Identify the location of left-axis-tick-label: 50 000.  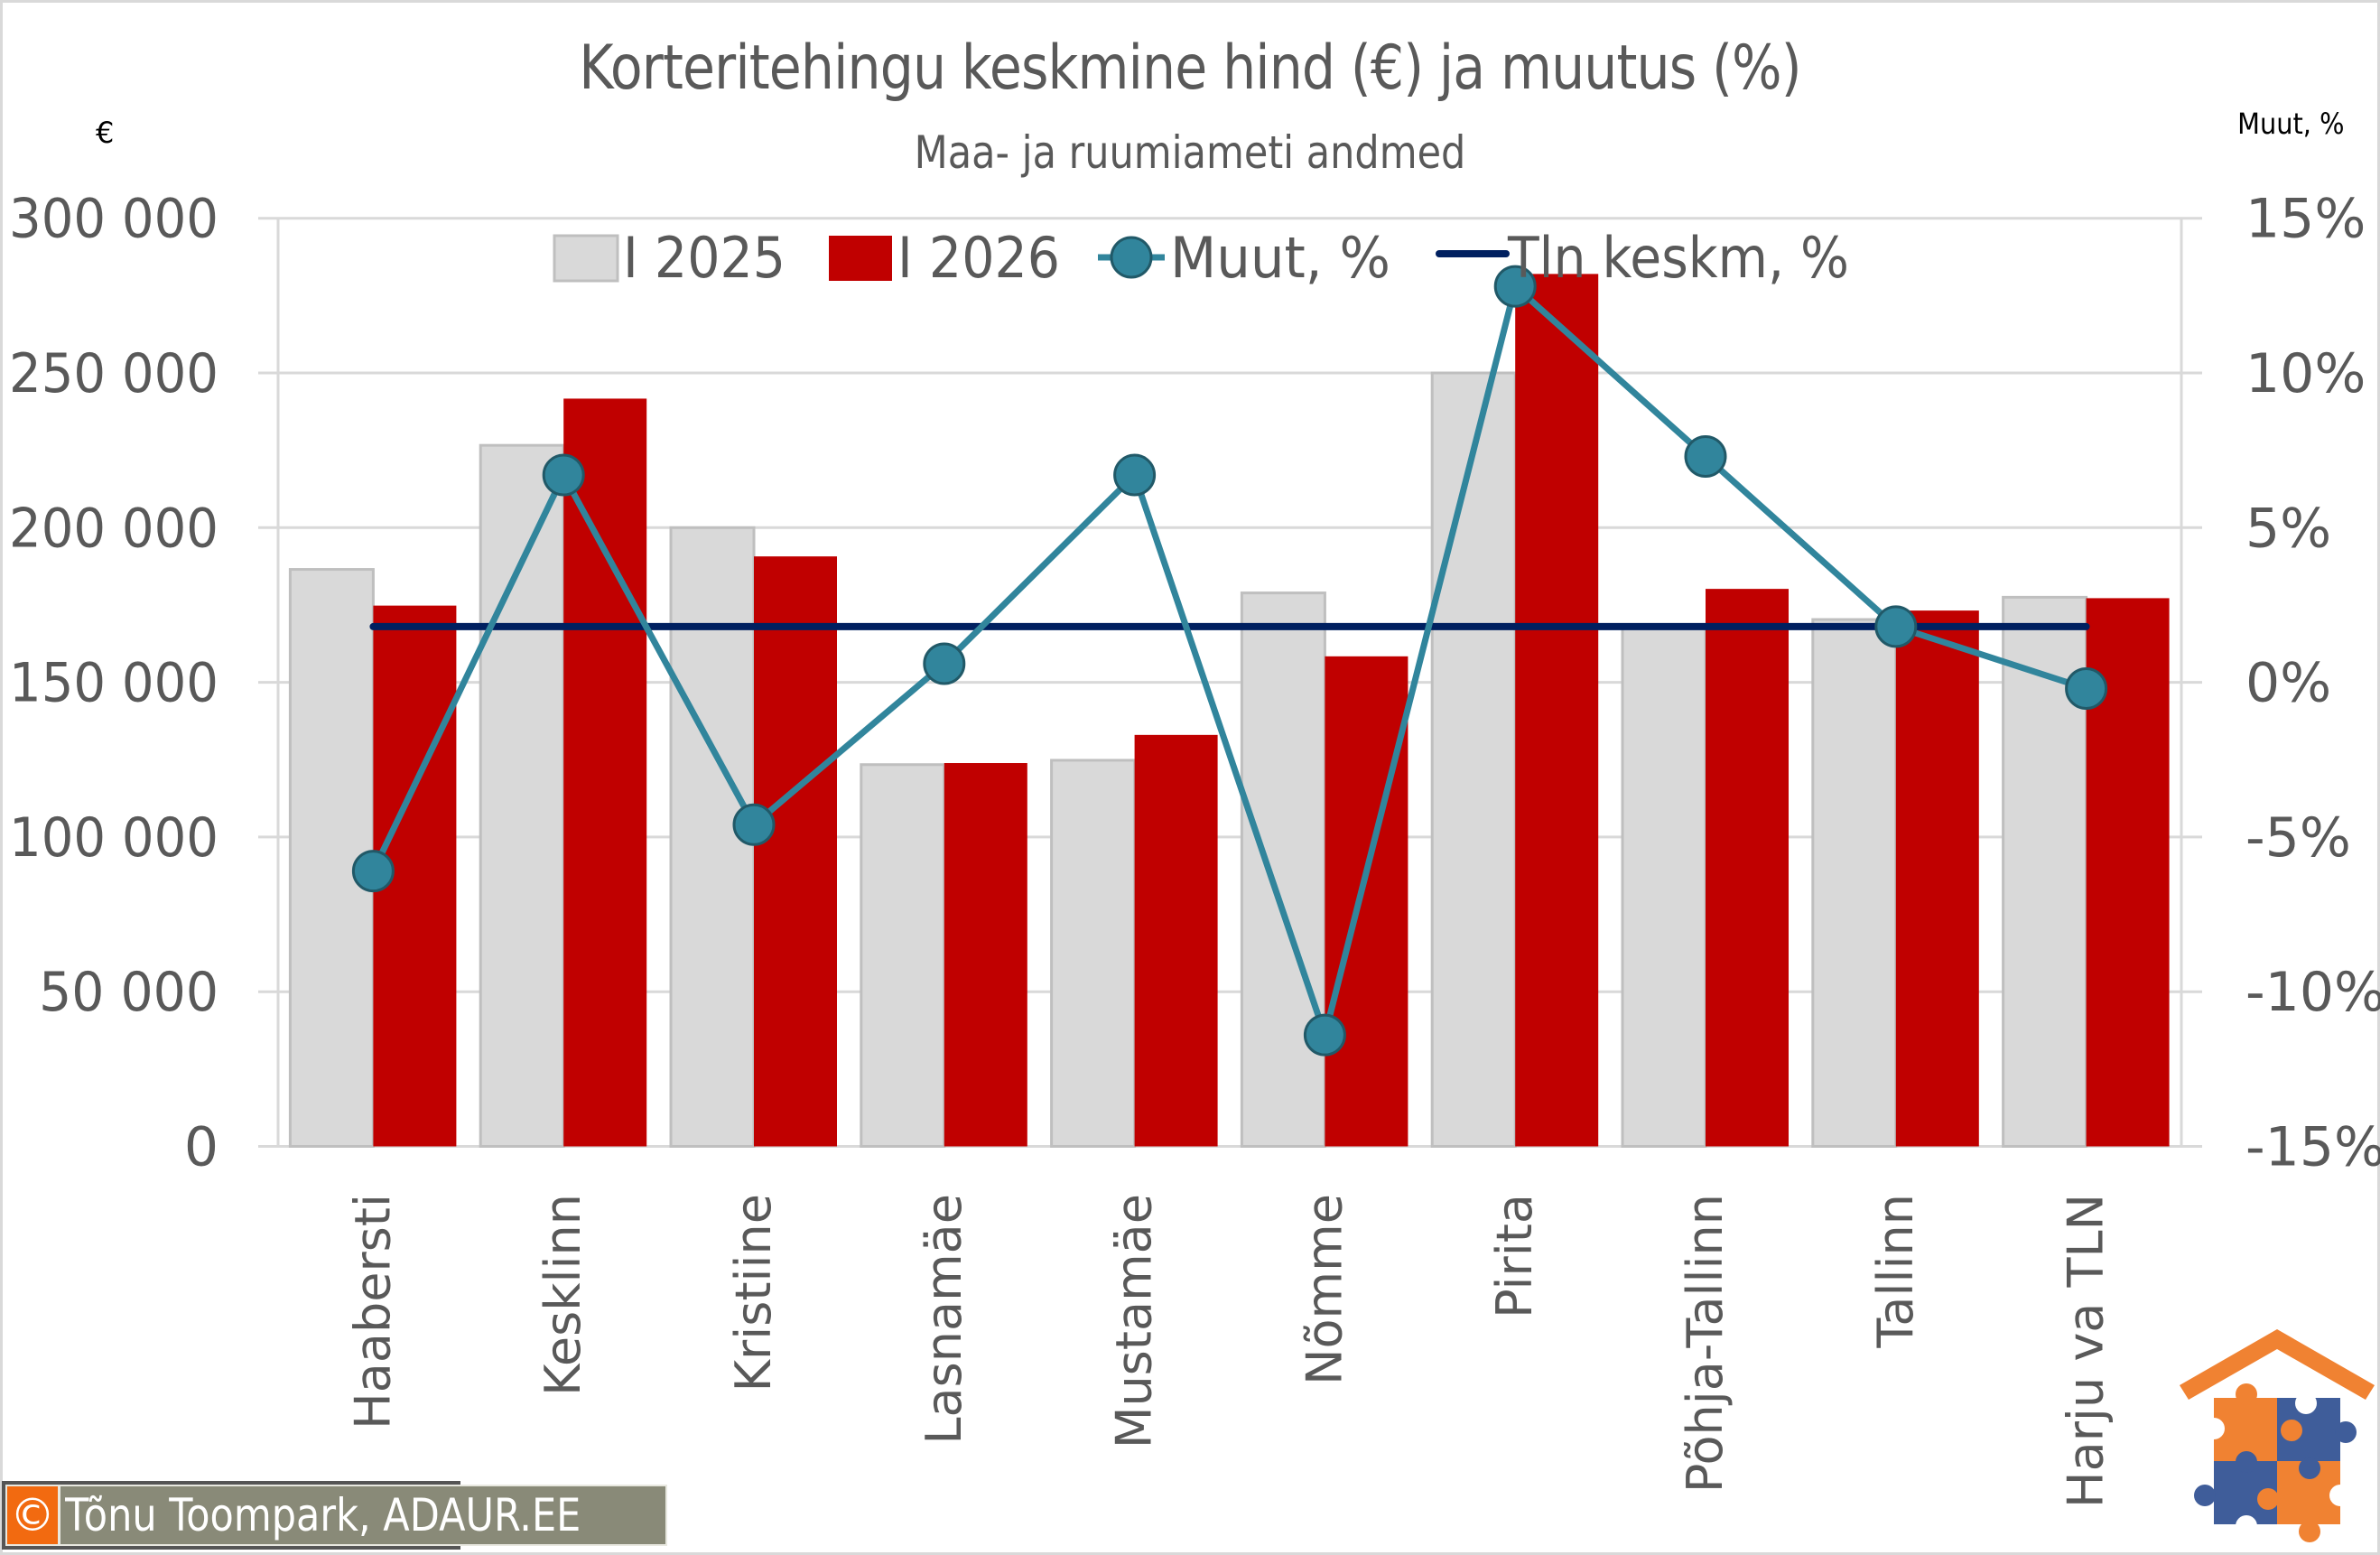
(128, 992).